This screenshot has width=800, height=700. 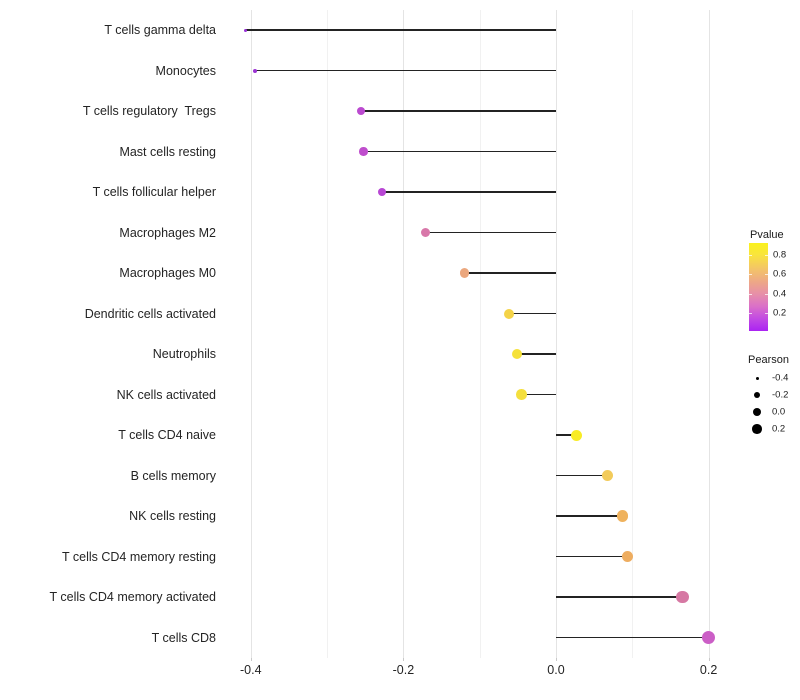 What do you see at coordinates (767, 235) in the screenshot?
I see `pvalue-legend-title: Pvalue` at bounding box center [767, 235].